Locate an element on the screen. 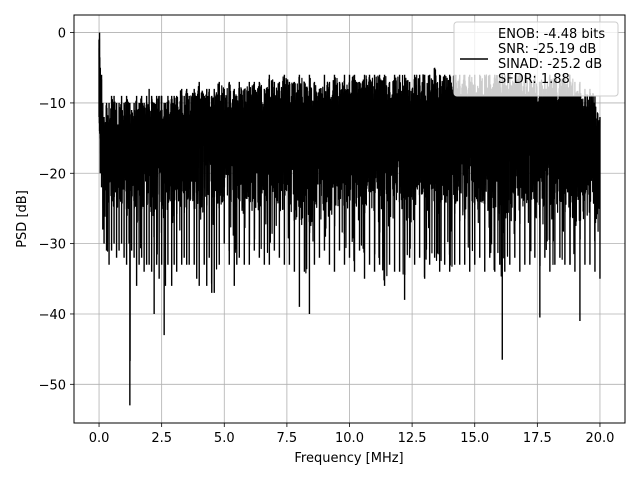 This screenshot has height=480, width=640. legend-box is located at coordinates (536, 59).